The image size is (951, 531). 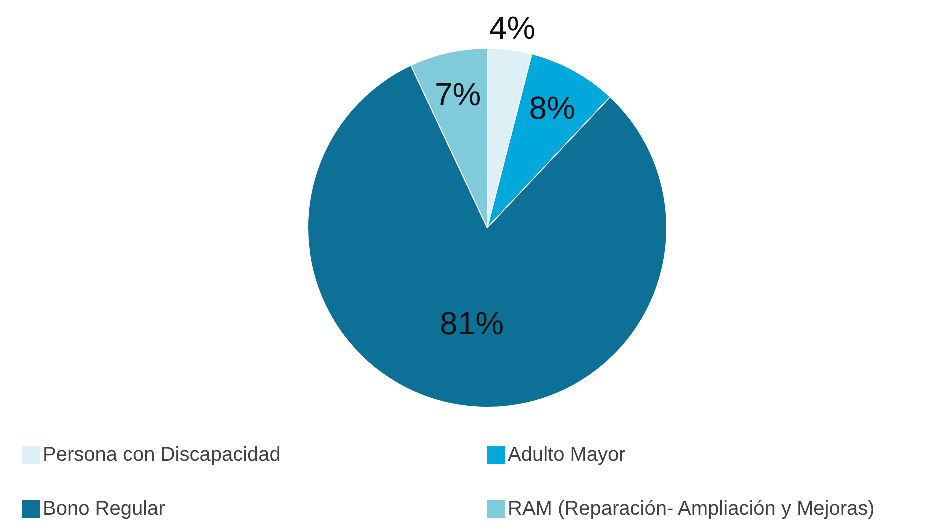 What do you see at coordinates (567, 455) in the screenshot?
I see `legend-label: Adulto Mayor` at bounding box center [567, 455].